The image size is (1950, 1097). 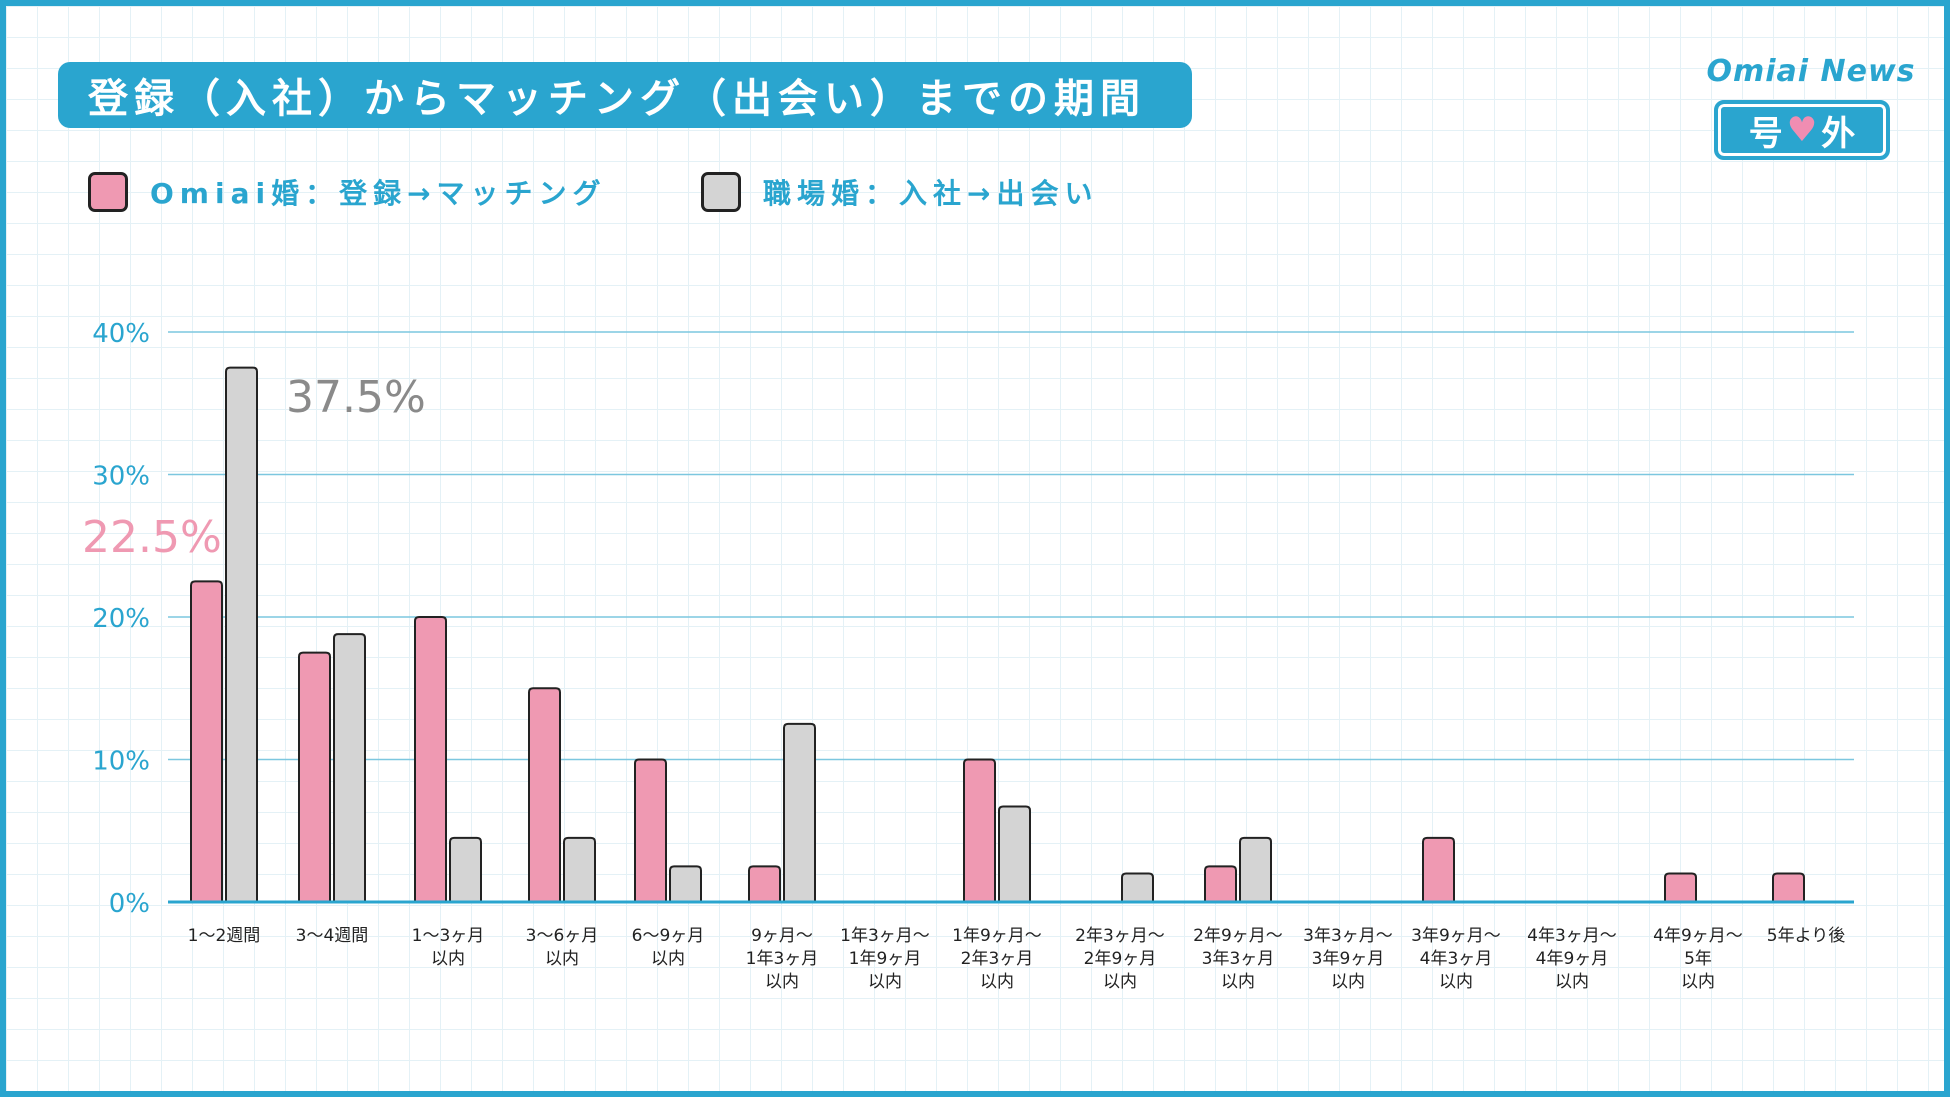 I want to click on brand-badge: 号 ♥ 外, so click(x=1802, y=130).